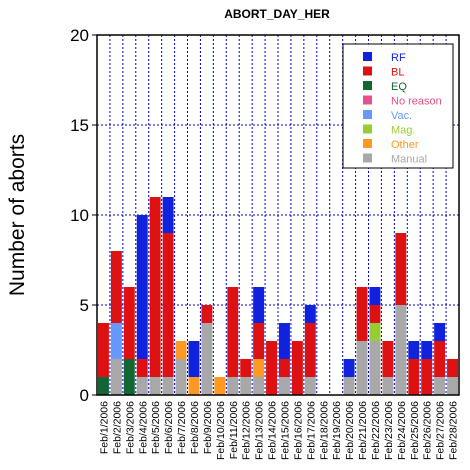  What do you see at coordinates (84, 395) in the screenshot?
I see `y-tick-label: 0` at bounding box center [84, 395].